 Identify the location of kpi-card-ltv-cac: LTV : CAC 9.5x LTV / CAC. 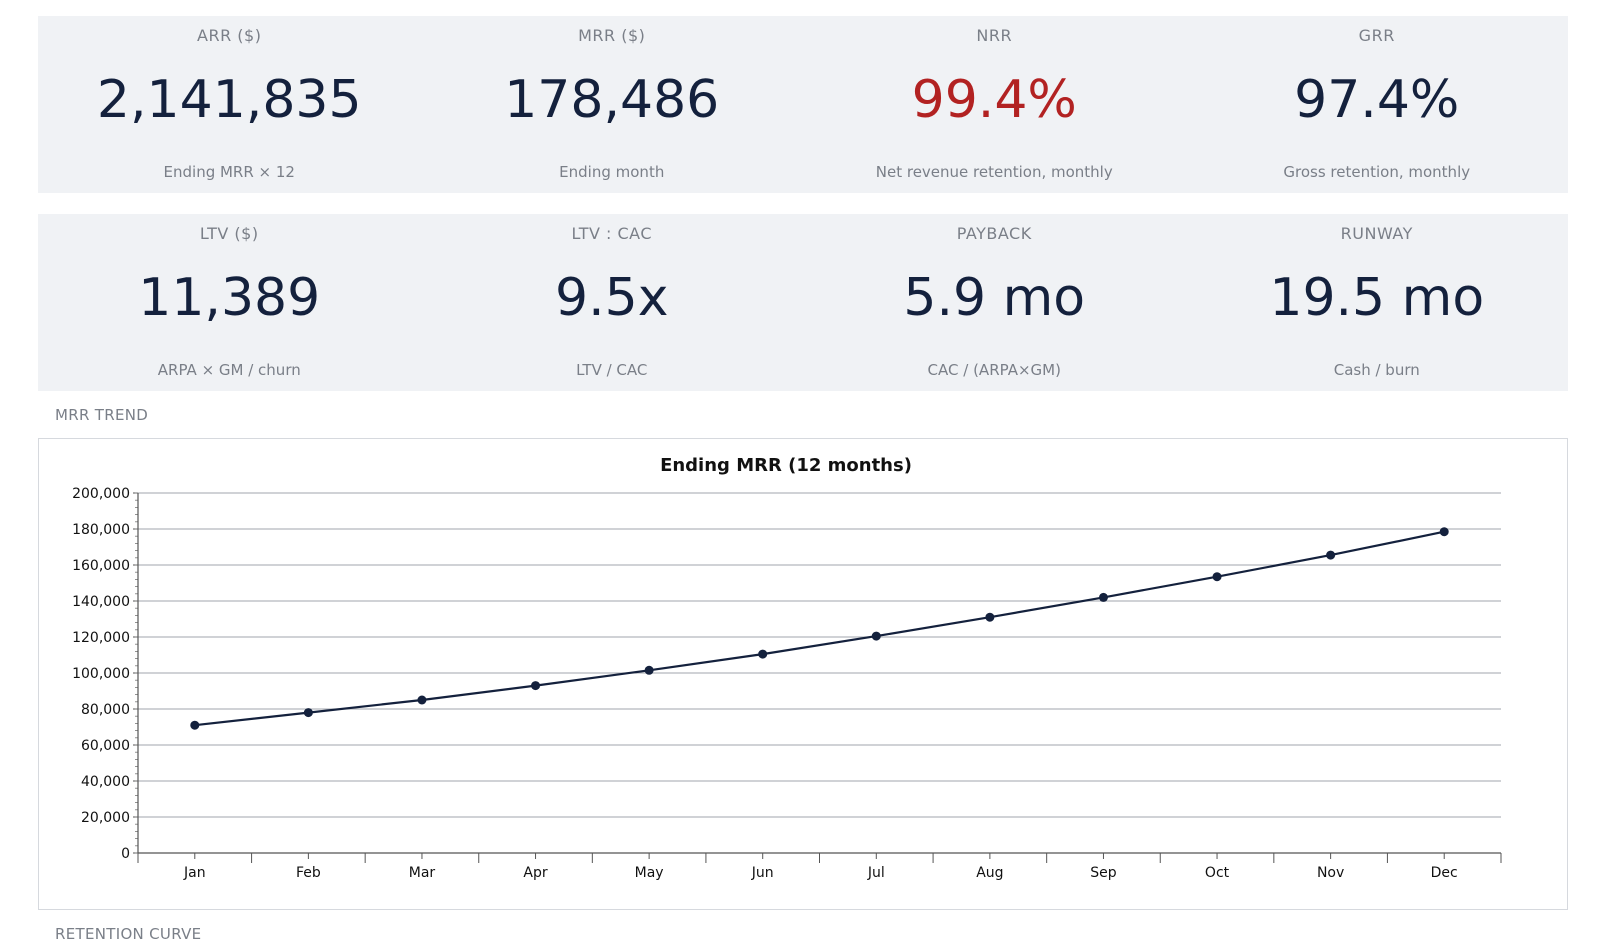
(612, 302).